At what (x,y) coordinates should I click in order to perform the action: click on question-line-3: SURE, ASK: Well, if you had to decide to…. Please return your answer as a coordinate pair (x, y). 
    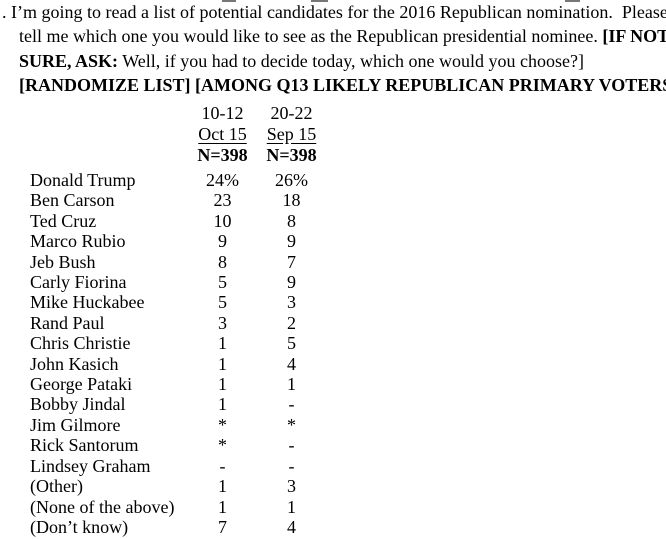
    Looking at the image, I should click on (333, 61).